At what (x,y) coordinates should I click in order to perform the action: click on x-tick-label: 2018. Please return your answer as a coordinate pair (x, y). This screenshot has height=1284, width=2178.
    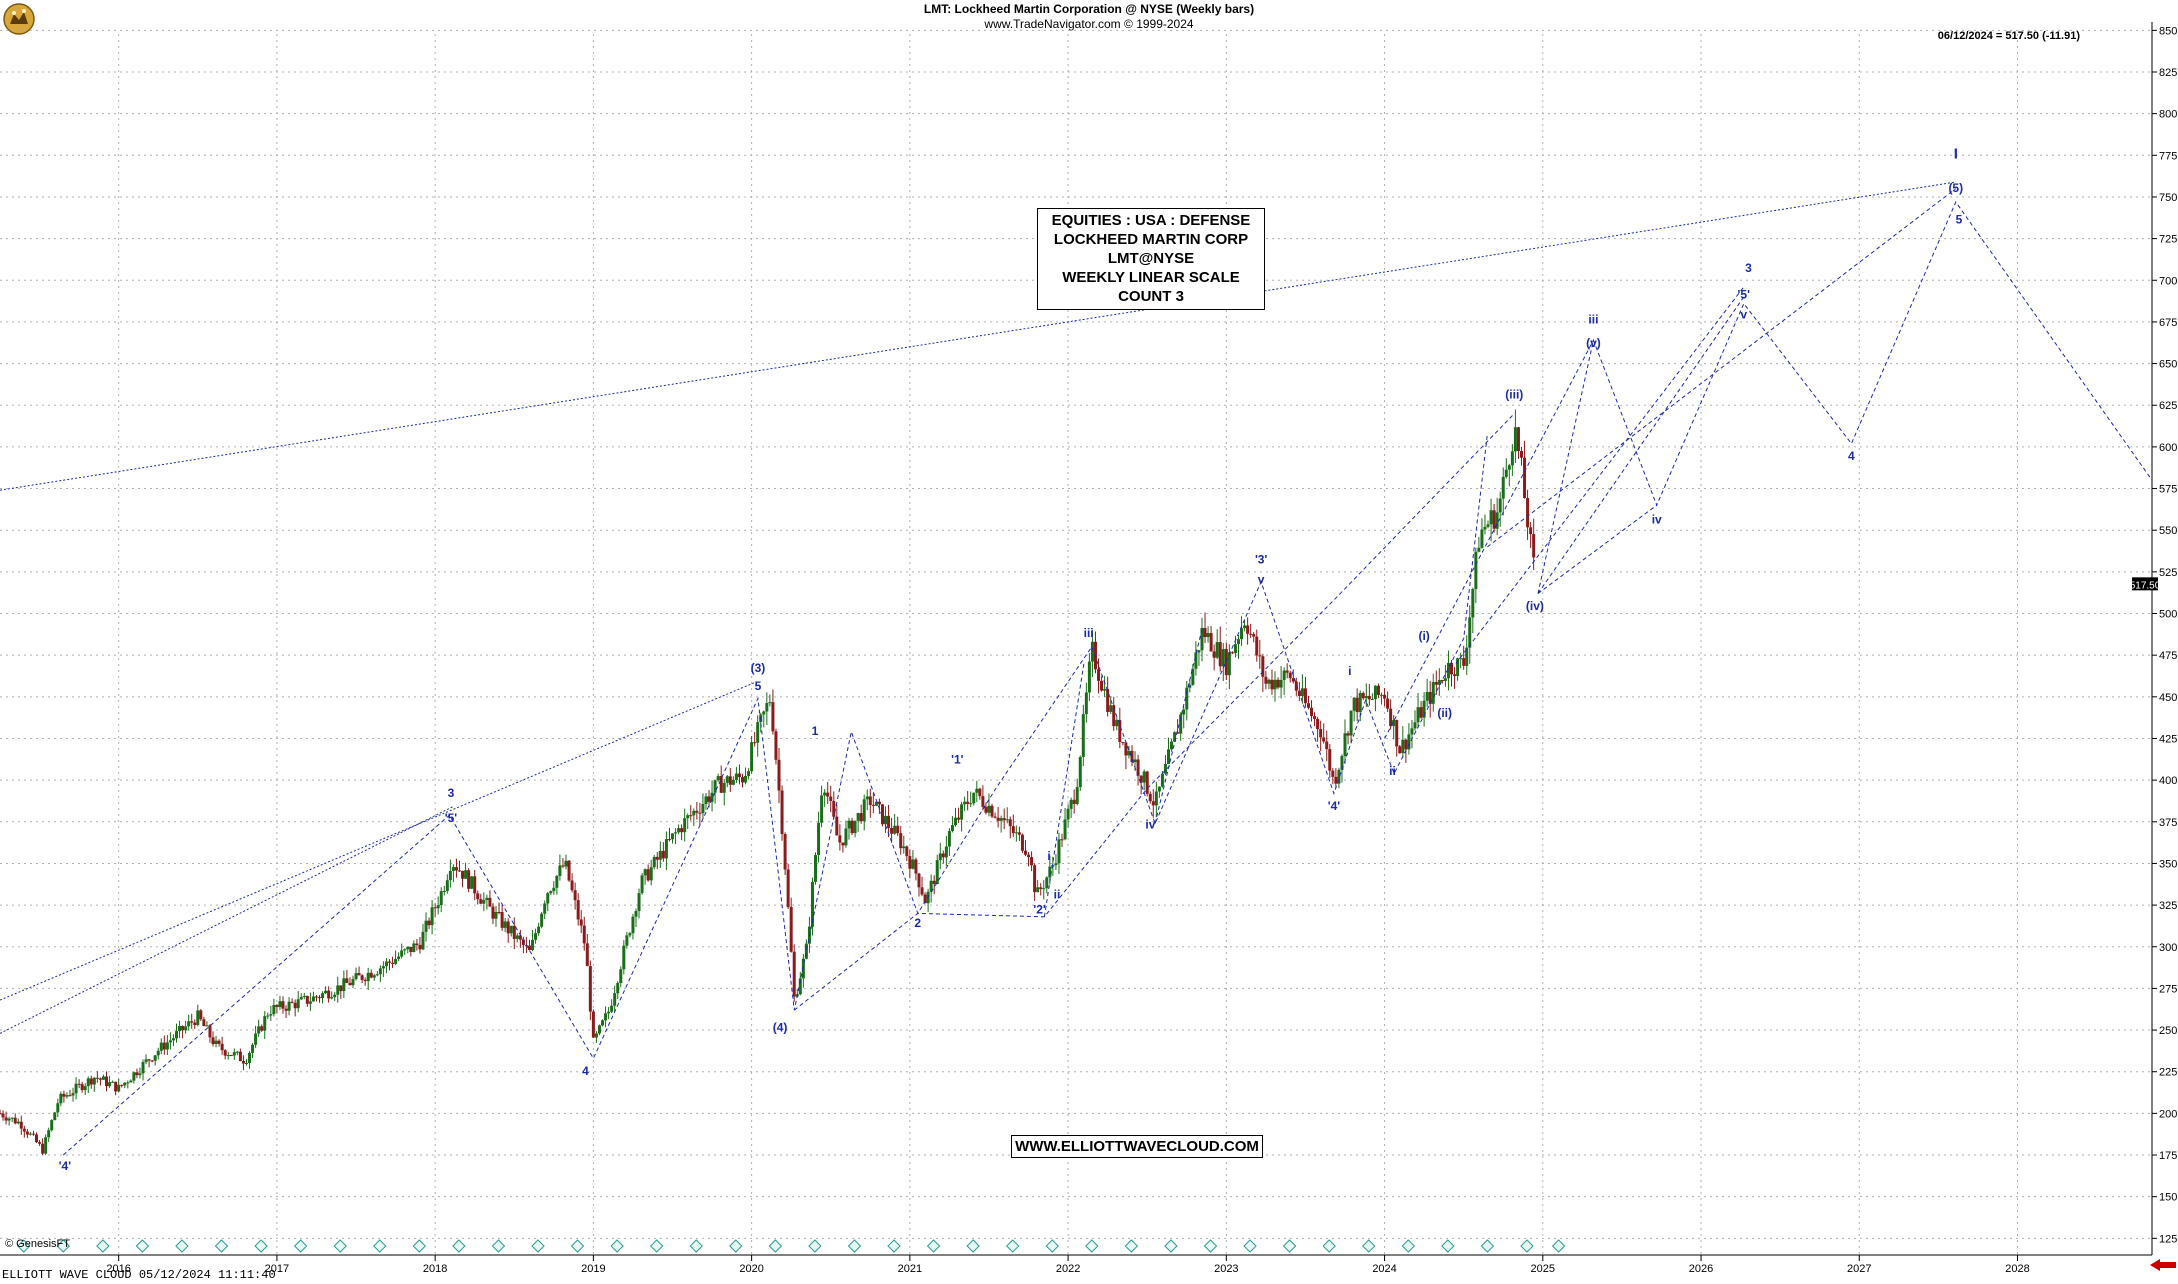
    Looking at the image, I should click on (435, 1269).